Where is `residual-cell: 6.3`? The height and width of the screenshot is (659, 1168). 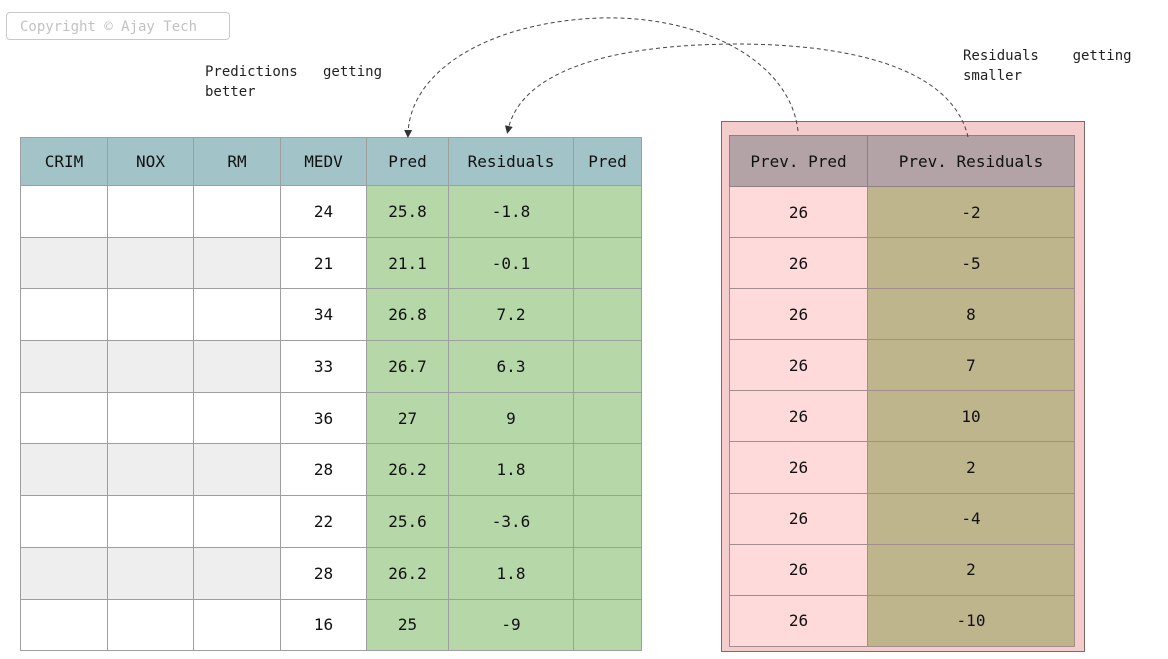
residual-cell: 6.3 is located at coordinates (511, 366).